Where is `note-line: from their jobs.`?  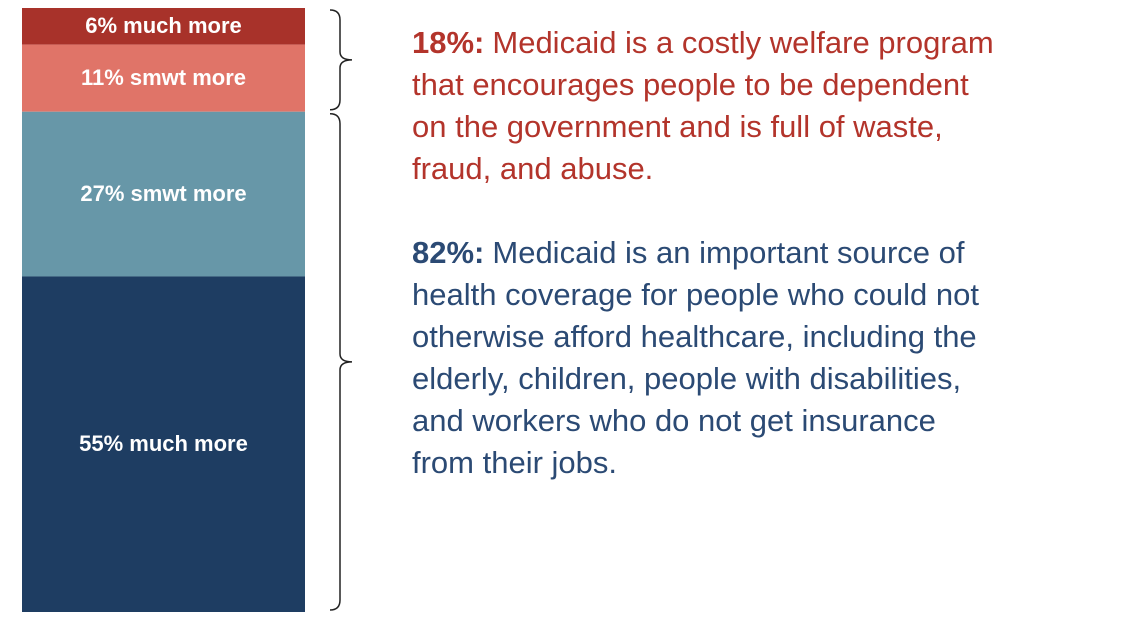 note-line: from their jobs. is located at coordinates (514, 462).